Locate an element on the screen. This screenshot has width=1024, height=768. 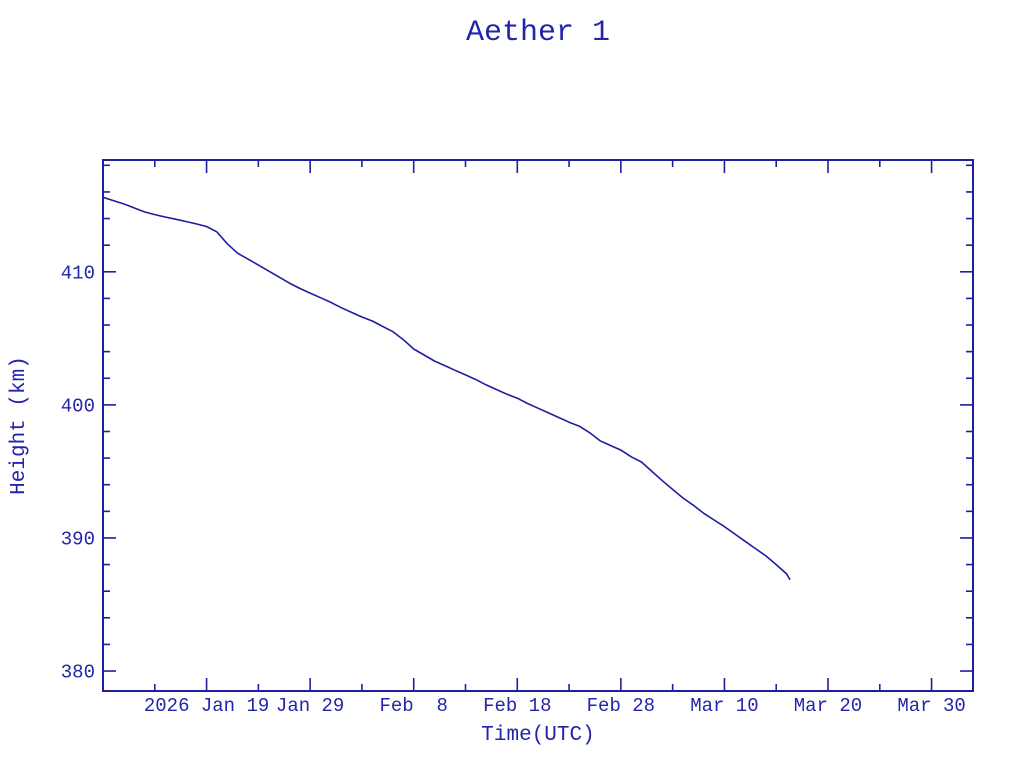
y-axis-label: Height (km) is located at coordinates (19, 425).